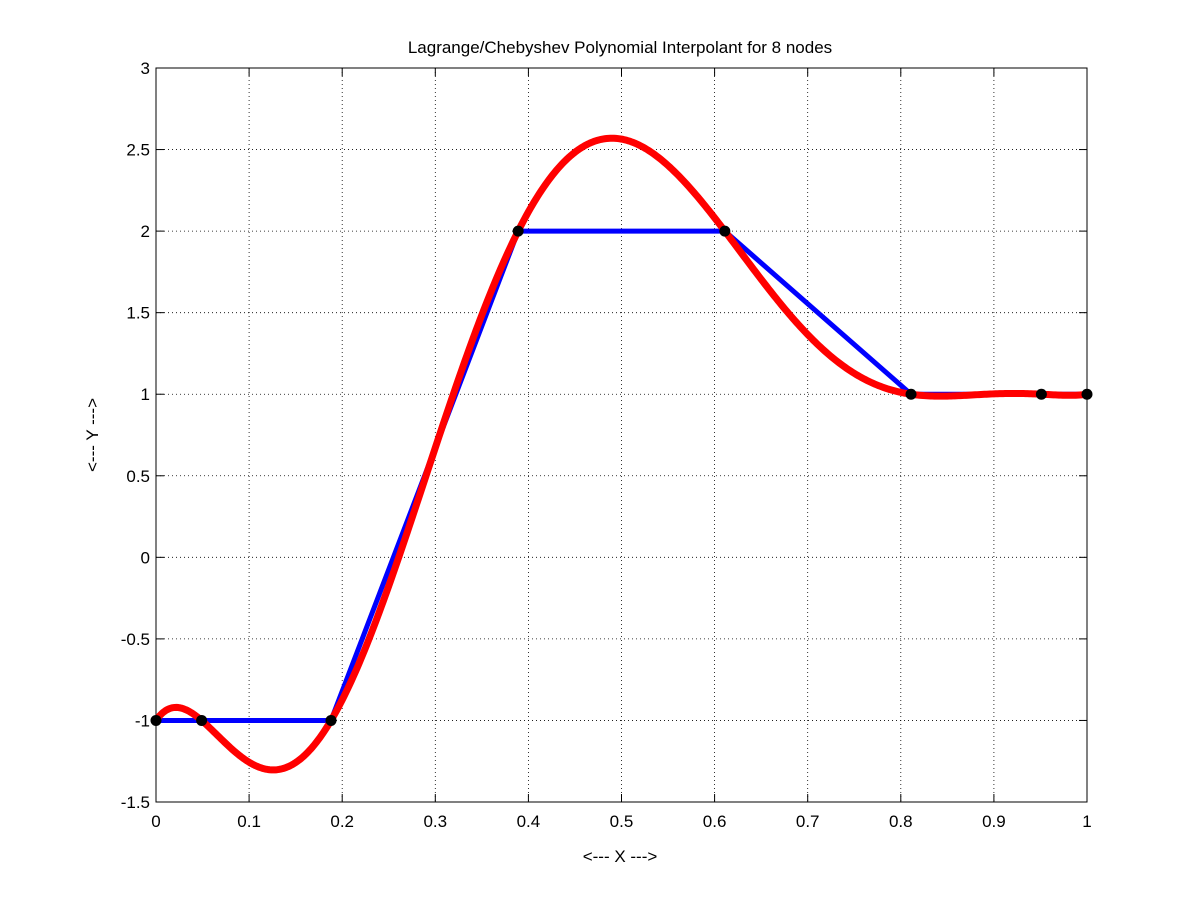 Image resolution: width=1200 pixels, height=906 pixels. What do you see at coordinates (1086, 821) in the screenshot?
I see `x-tick-label: 1` at bounding box center [1086, 821].